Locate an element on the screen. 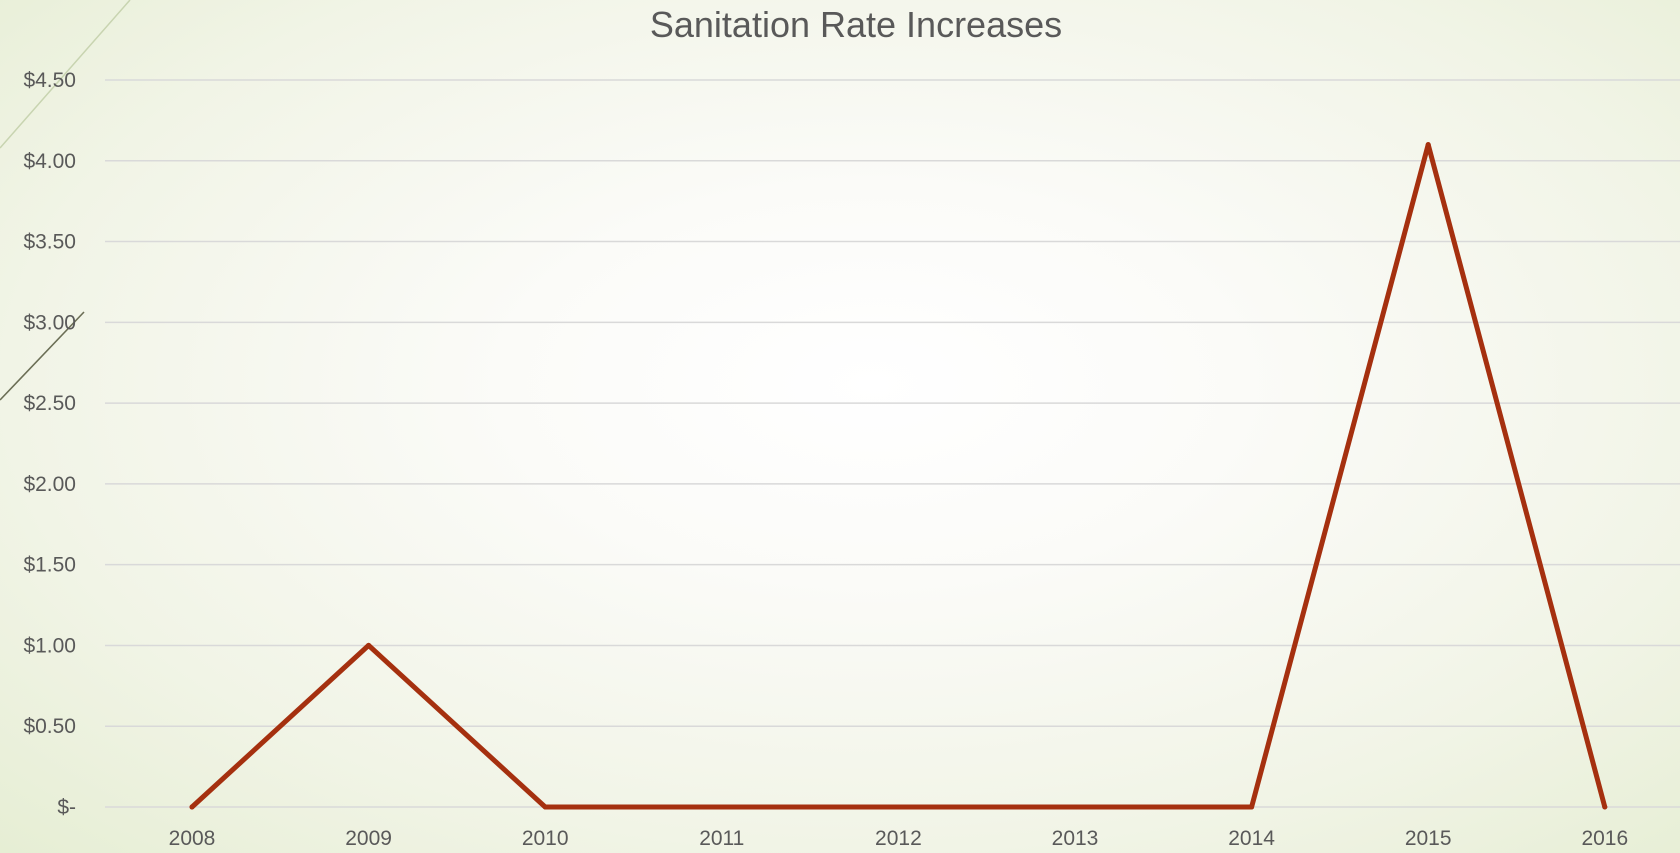  y-tick-label: $3.00 is located at coordinates (49, 322).